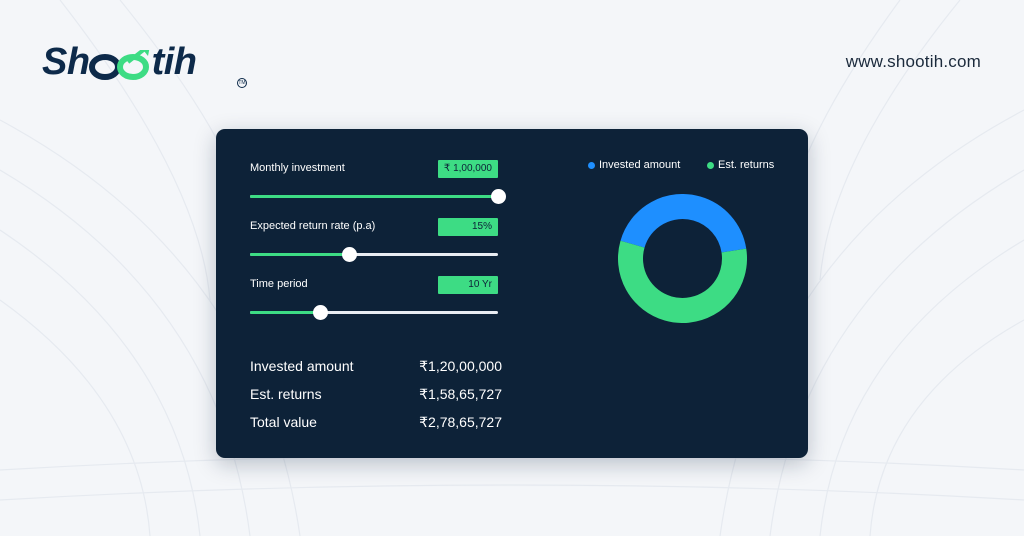 The width and height of the screenshot is (1024, 536). Describe the element at coordinates (460, 366) in the screenshot. I see `invested-amount-value: ₹1,20,00,000` at that location.